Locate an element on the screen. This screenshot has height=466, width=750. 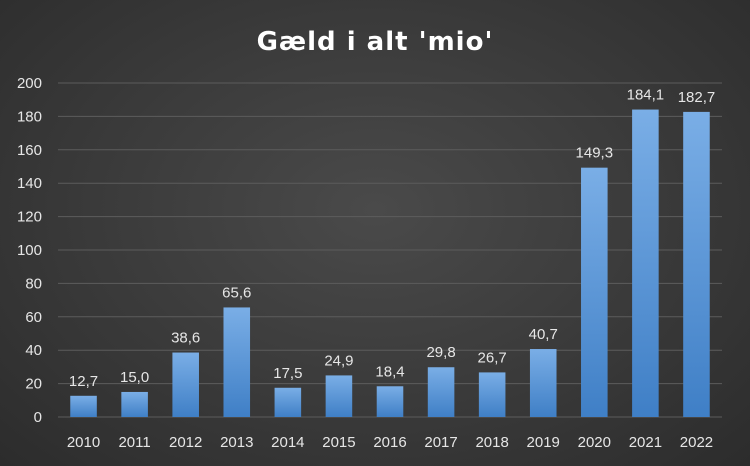
x-tick-label-2015: 2015 is located at coordinates (338, 442).